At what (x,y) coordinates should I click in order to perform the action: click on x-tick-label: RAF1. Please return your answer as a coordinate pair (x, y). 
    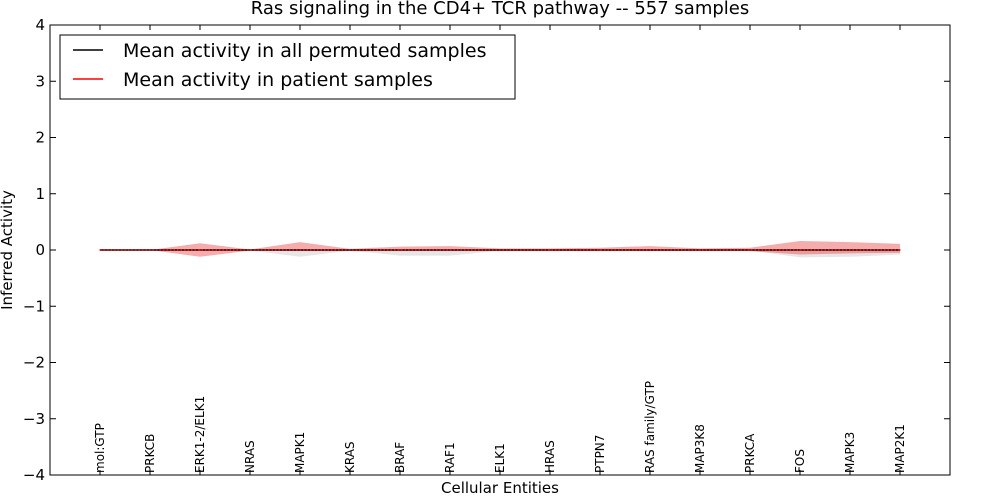
    Looking at the image, I should click on (450, 457).